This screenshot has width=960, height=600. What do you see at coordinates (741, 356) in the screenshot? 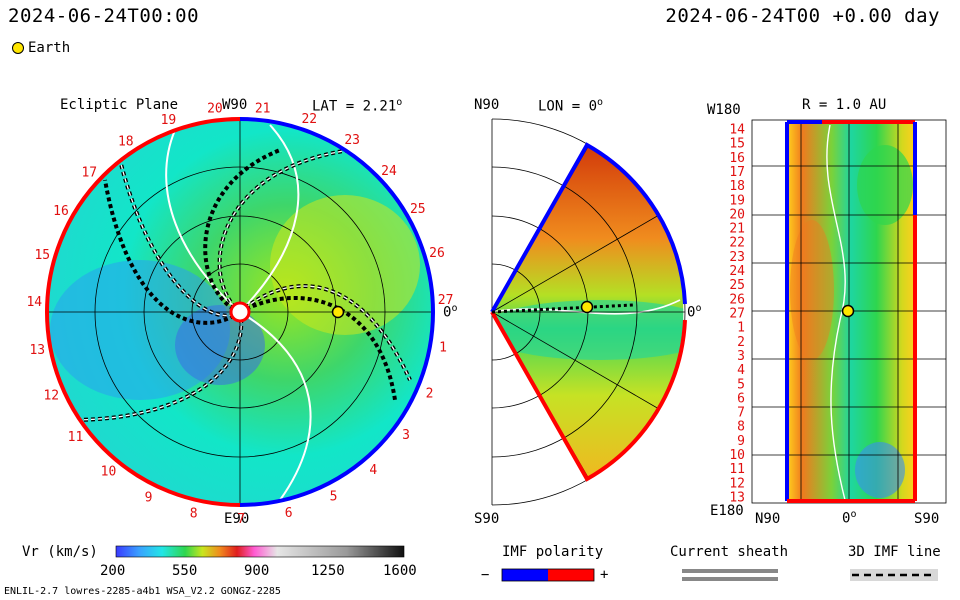
I see `radial-row-label: 3` at bounding box center [741, 356].